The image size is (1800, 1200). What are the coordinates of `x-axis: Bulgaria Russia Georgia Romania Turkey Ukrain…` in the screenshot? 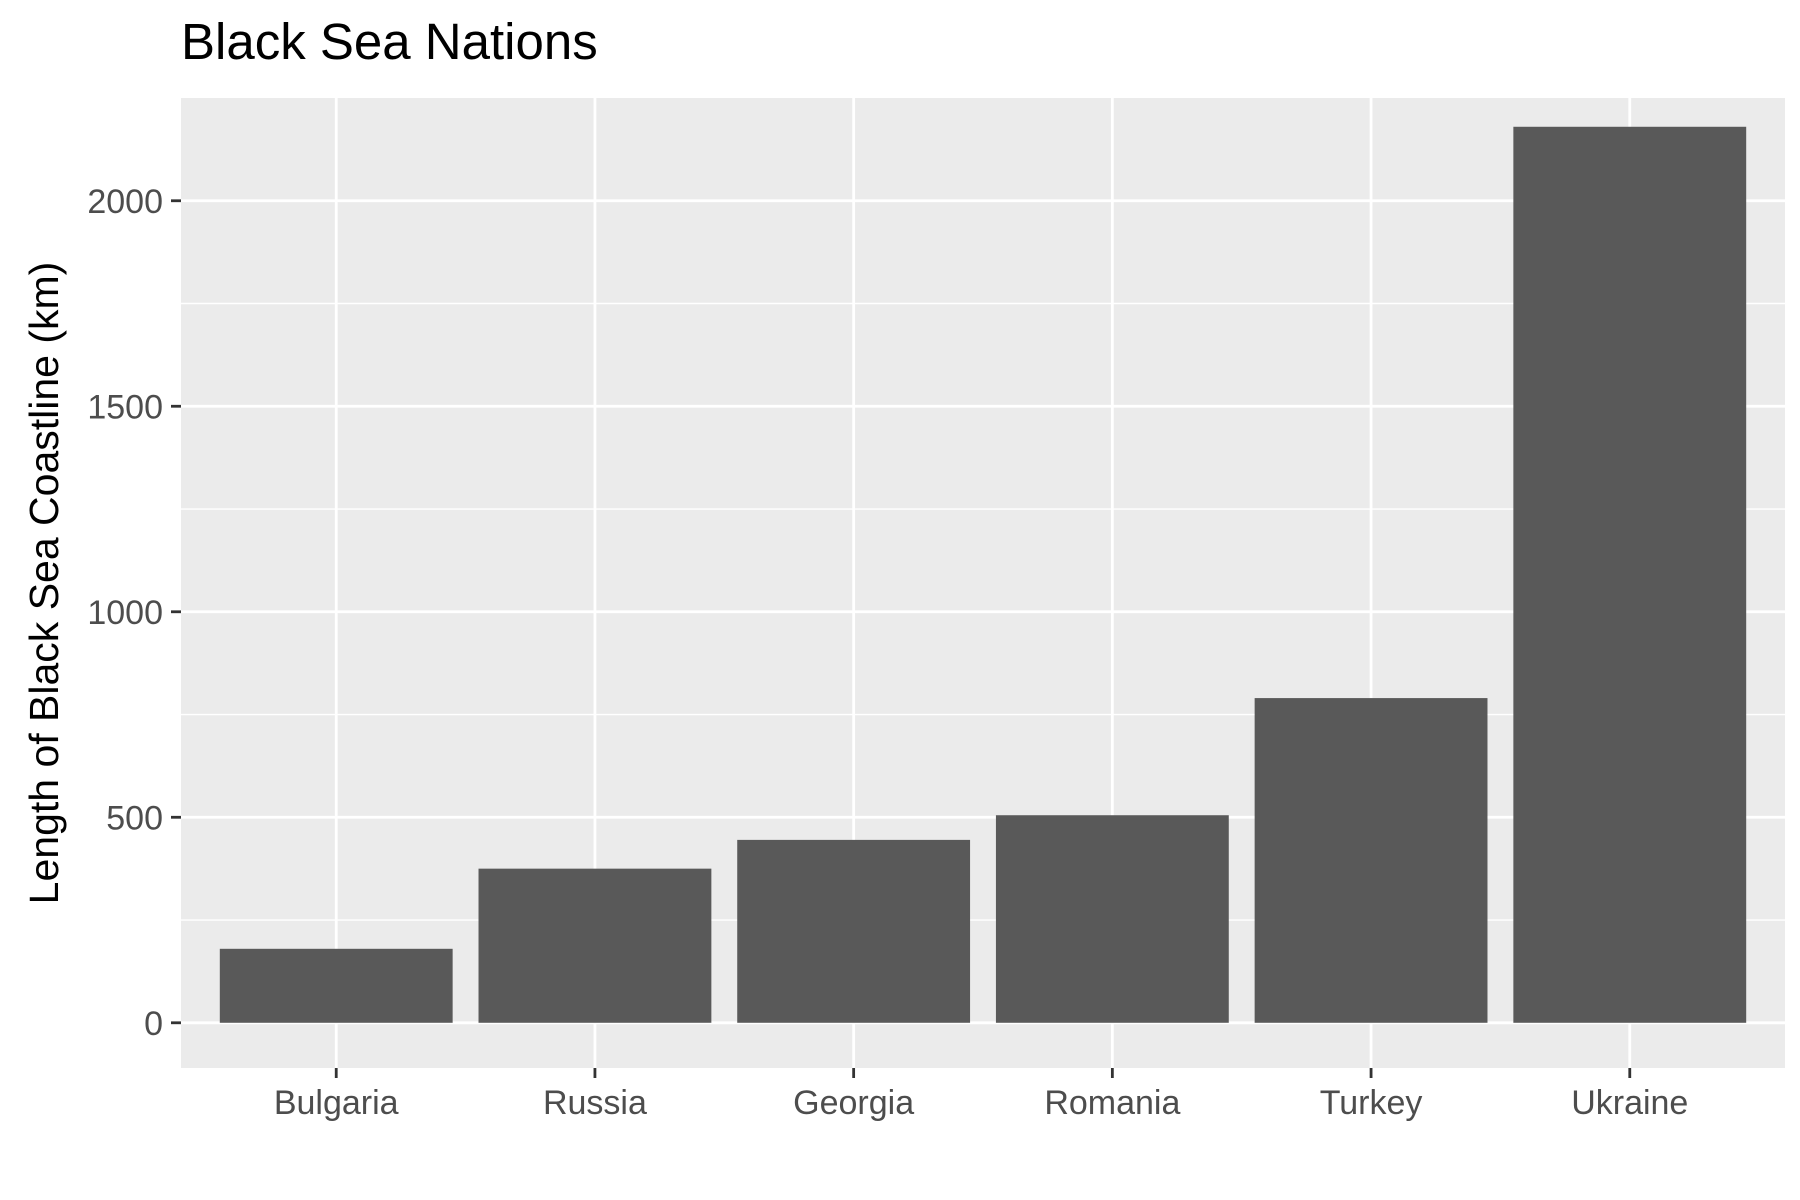 It's located at (981, 1095).